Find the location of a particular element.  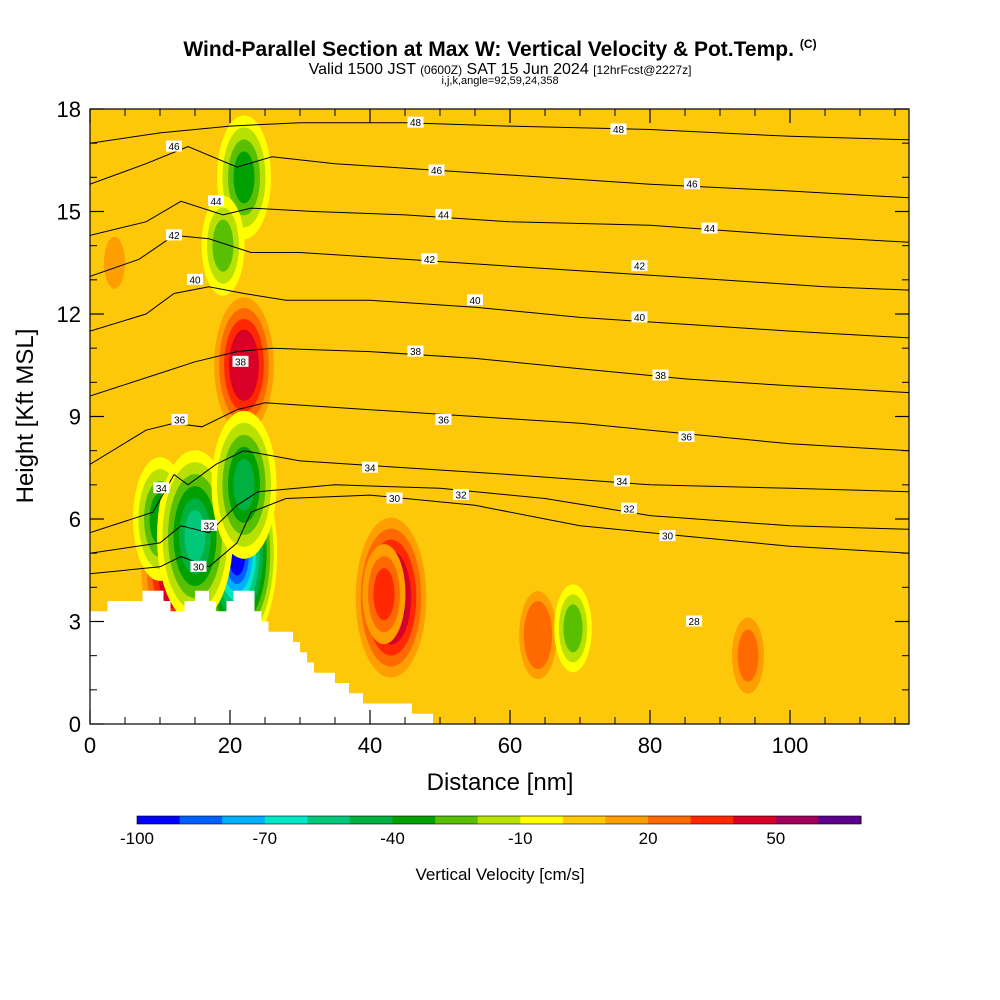

isentrope-label-text: 38 is located at coordinates (661, 376).